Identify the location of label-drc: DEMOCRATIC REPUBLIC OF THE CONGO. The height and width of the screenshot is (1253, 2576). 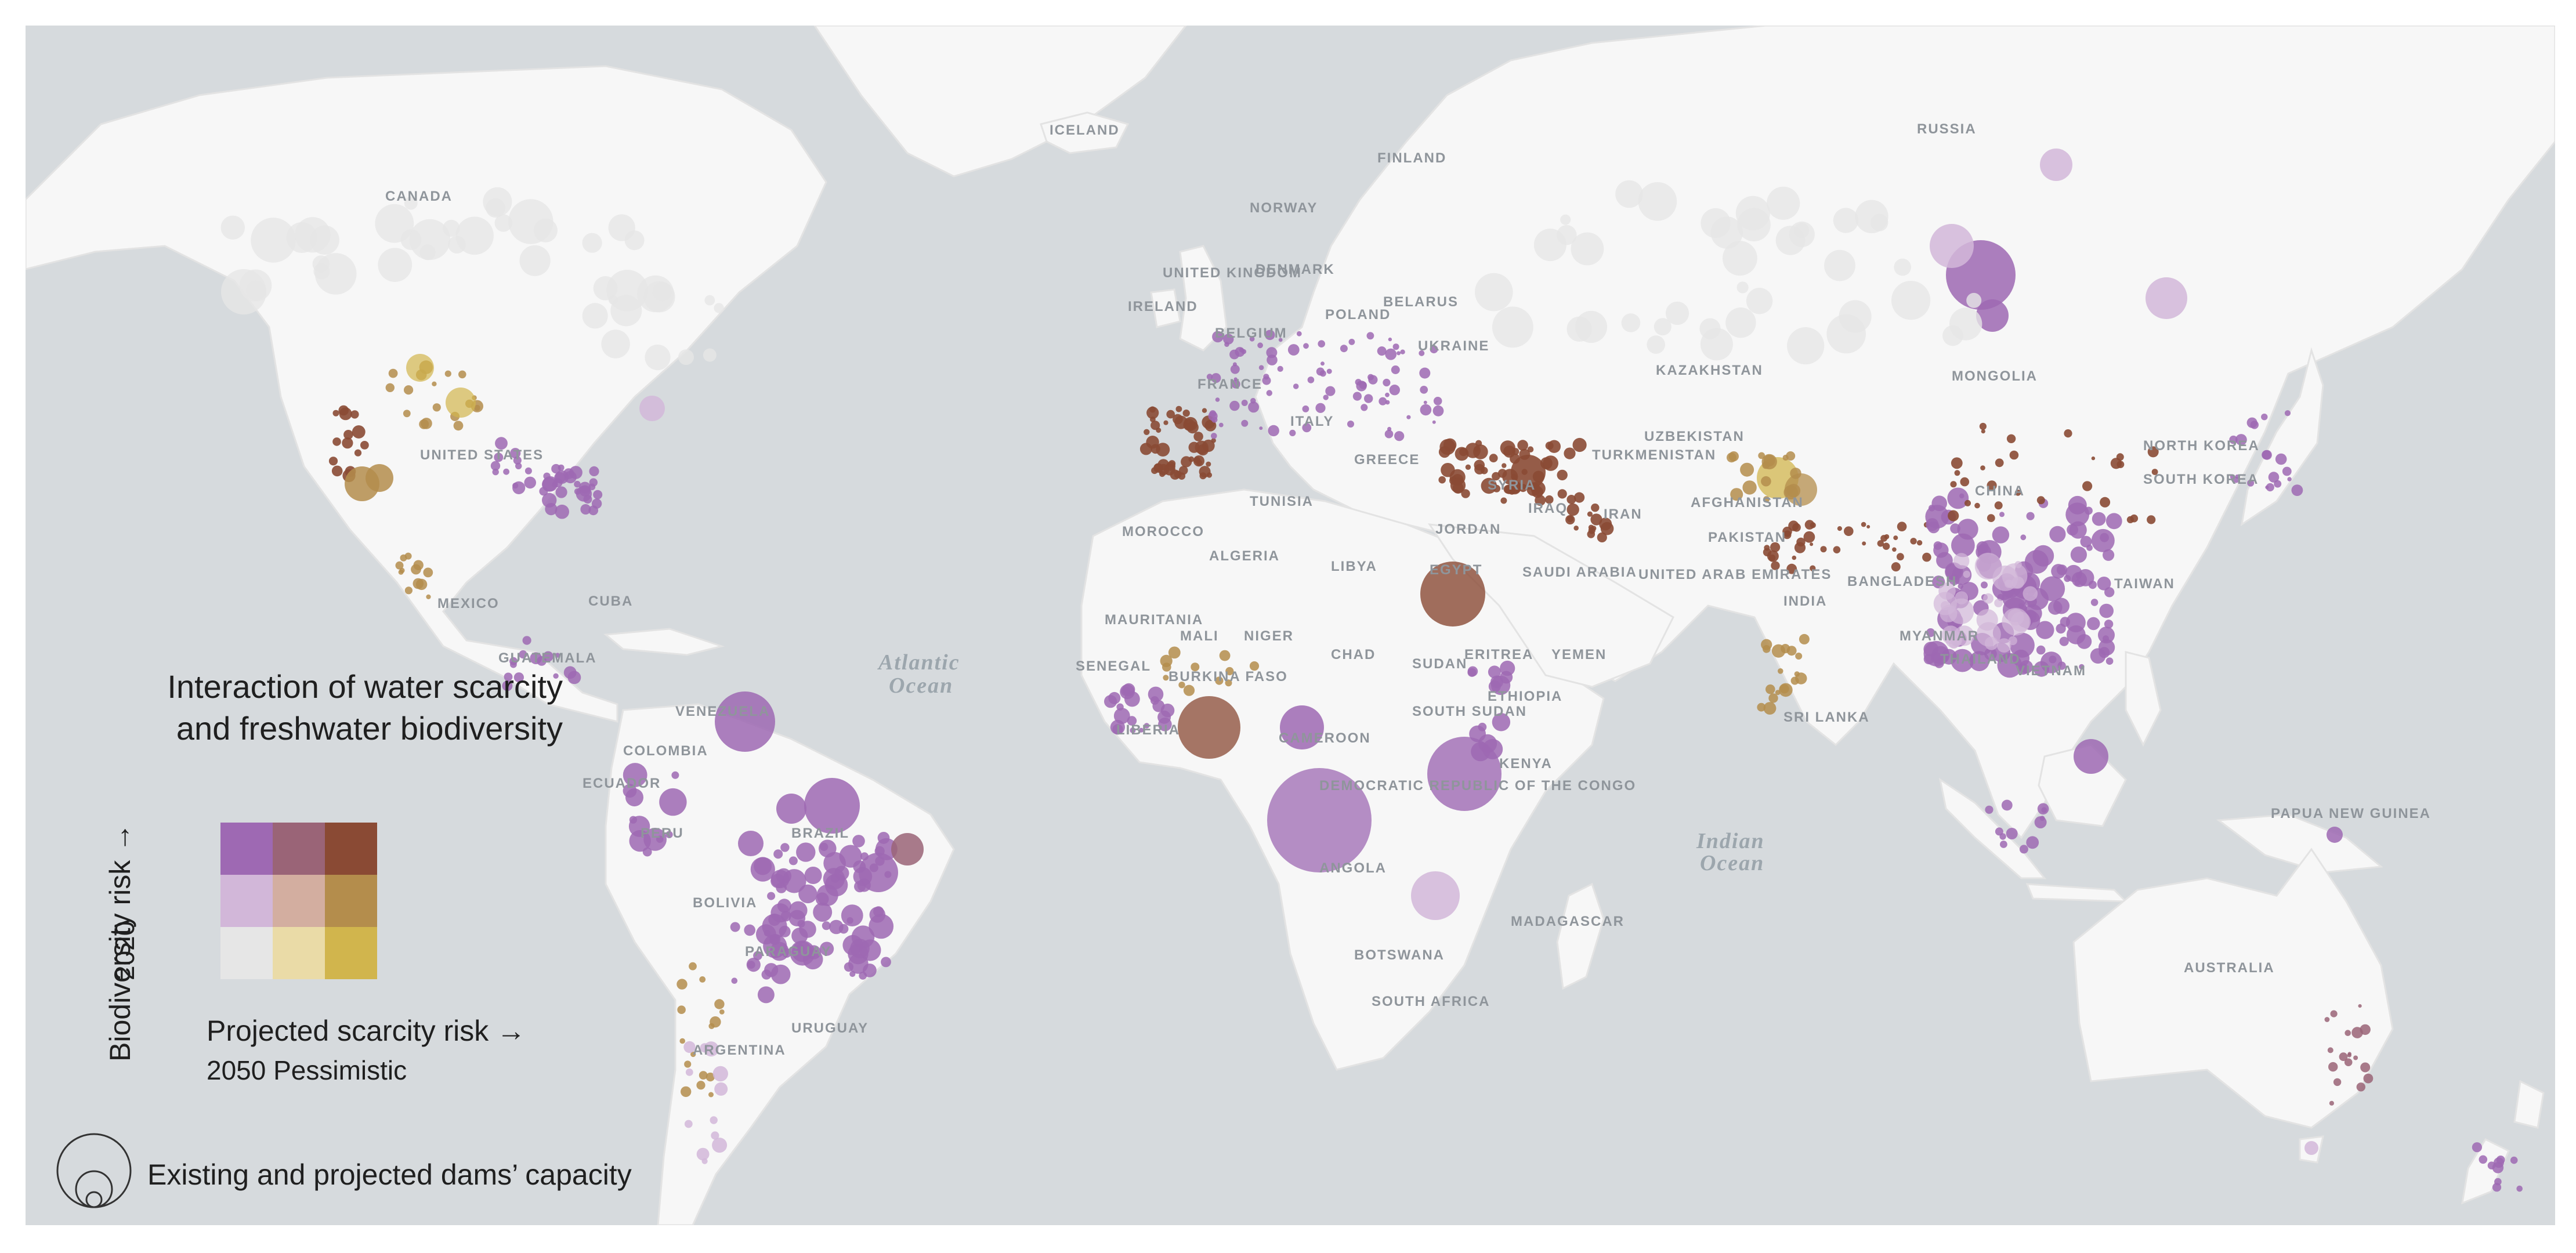
(1477, 786).